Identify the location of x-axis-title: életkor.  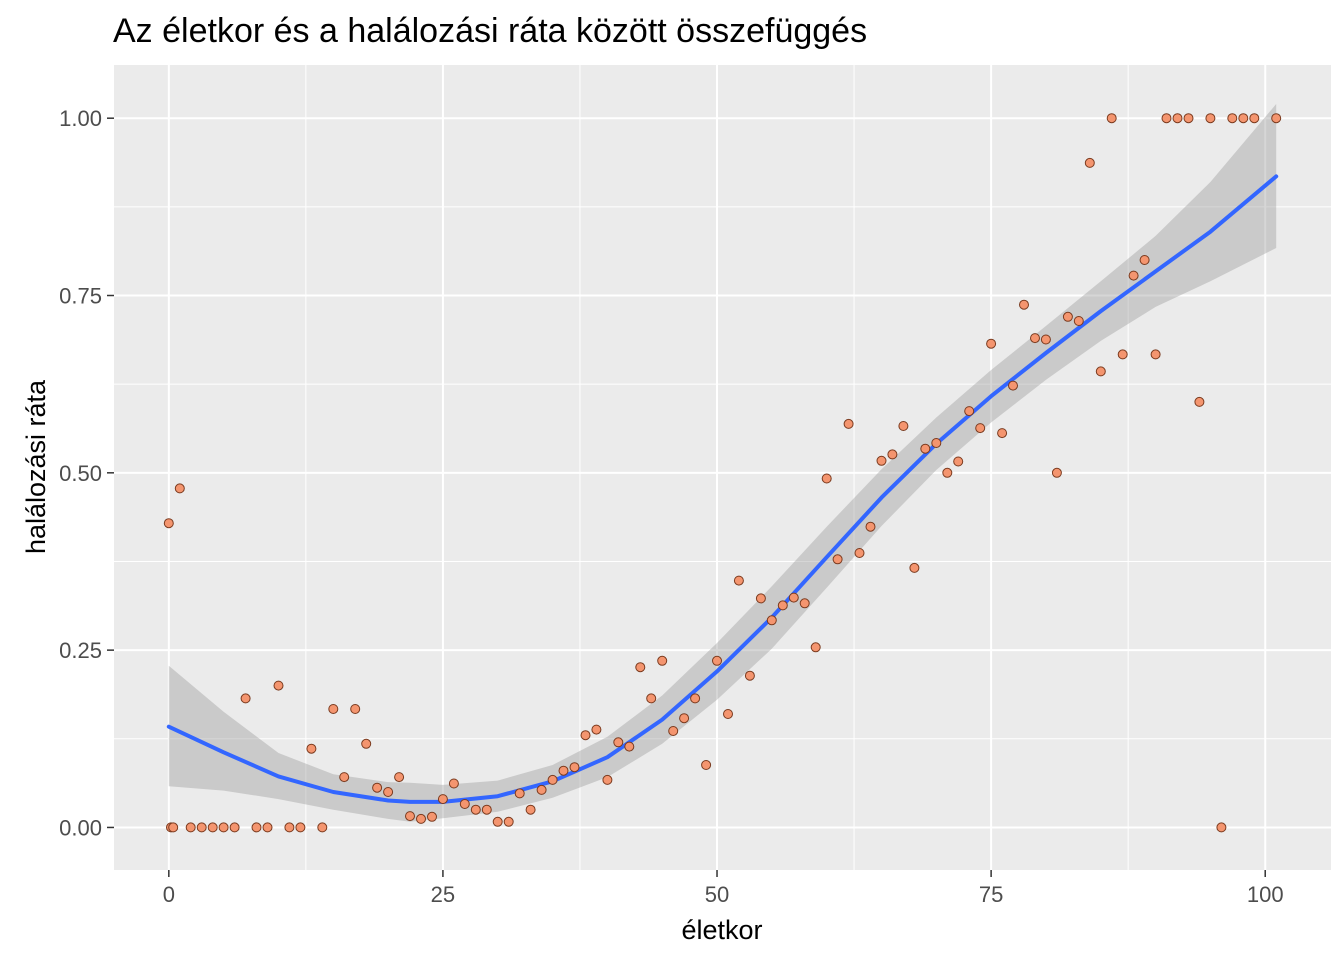
(721, 930).